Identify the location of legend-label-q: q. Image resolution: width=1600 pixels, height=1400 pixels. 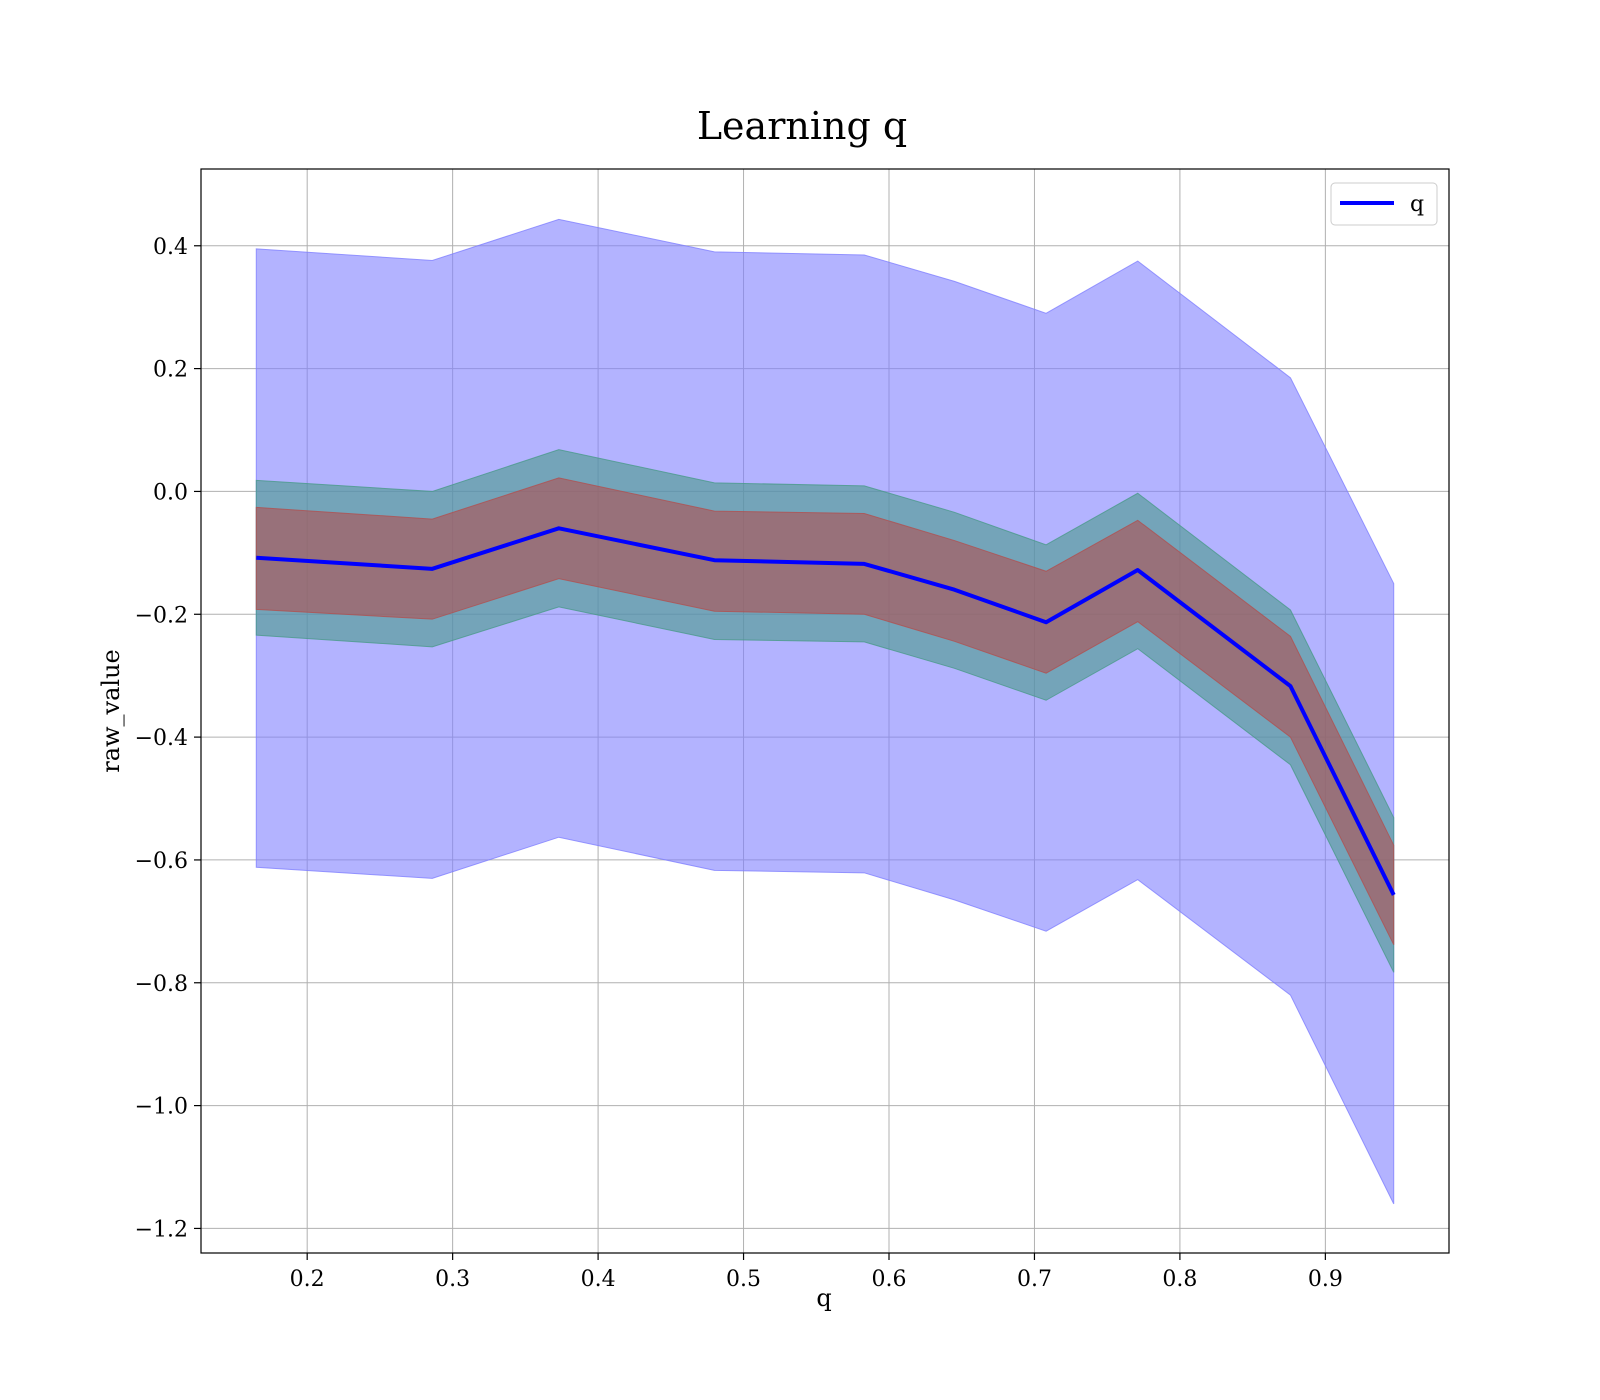
(1417, 204).